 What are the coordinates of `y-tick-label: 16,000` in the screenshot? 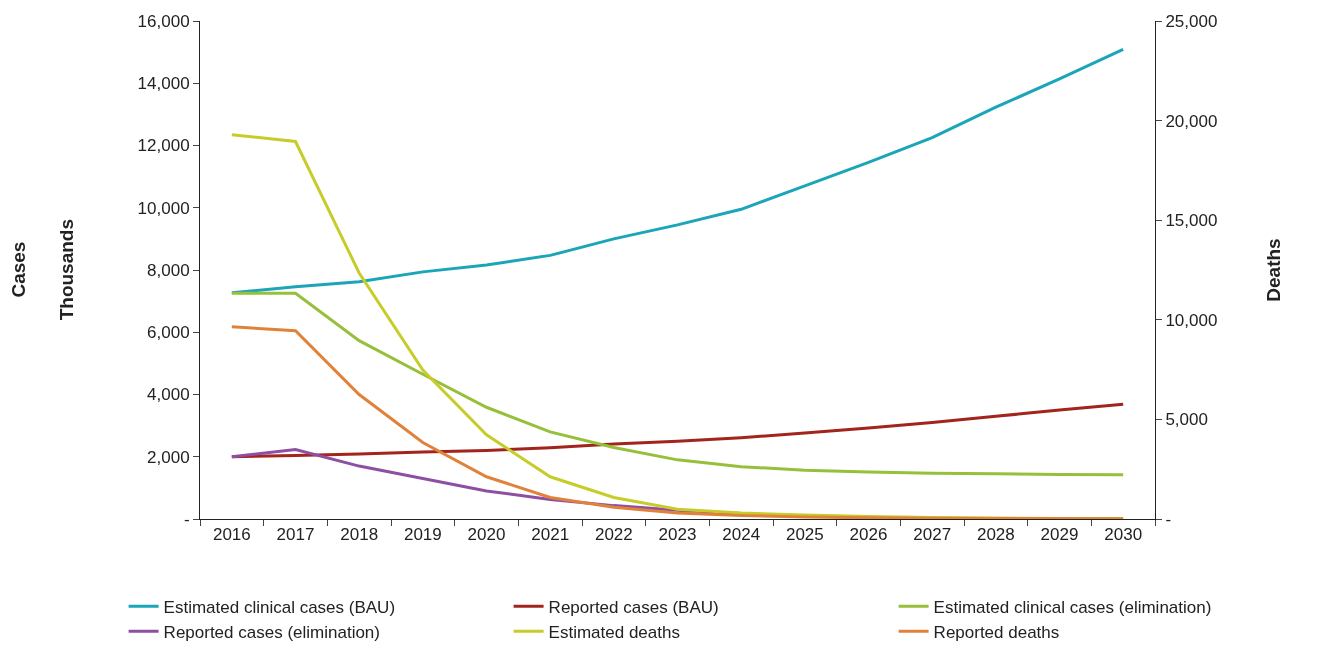 It's located at (163, 21).